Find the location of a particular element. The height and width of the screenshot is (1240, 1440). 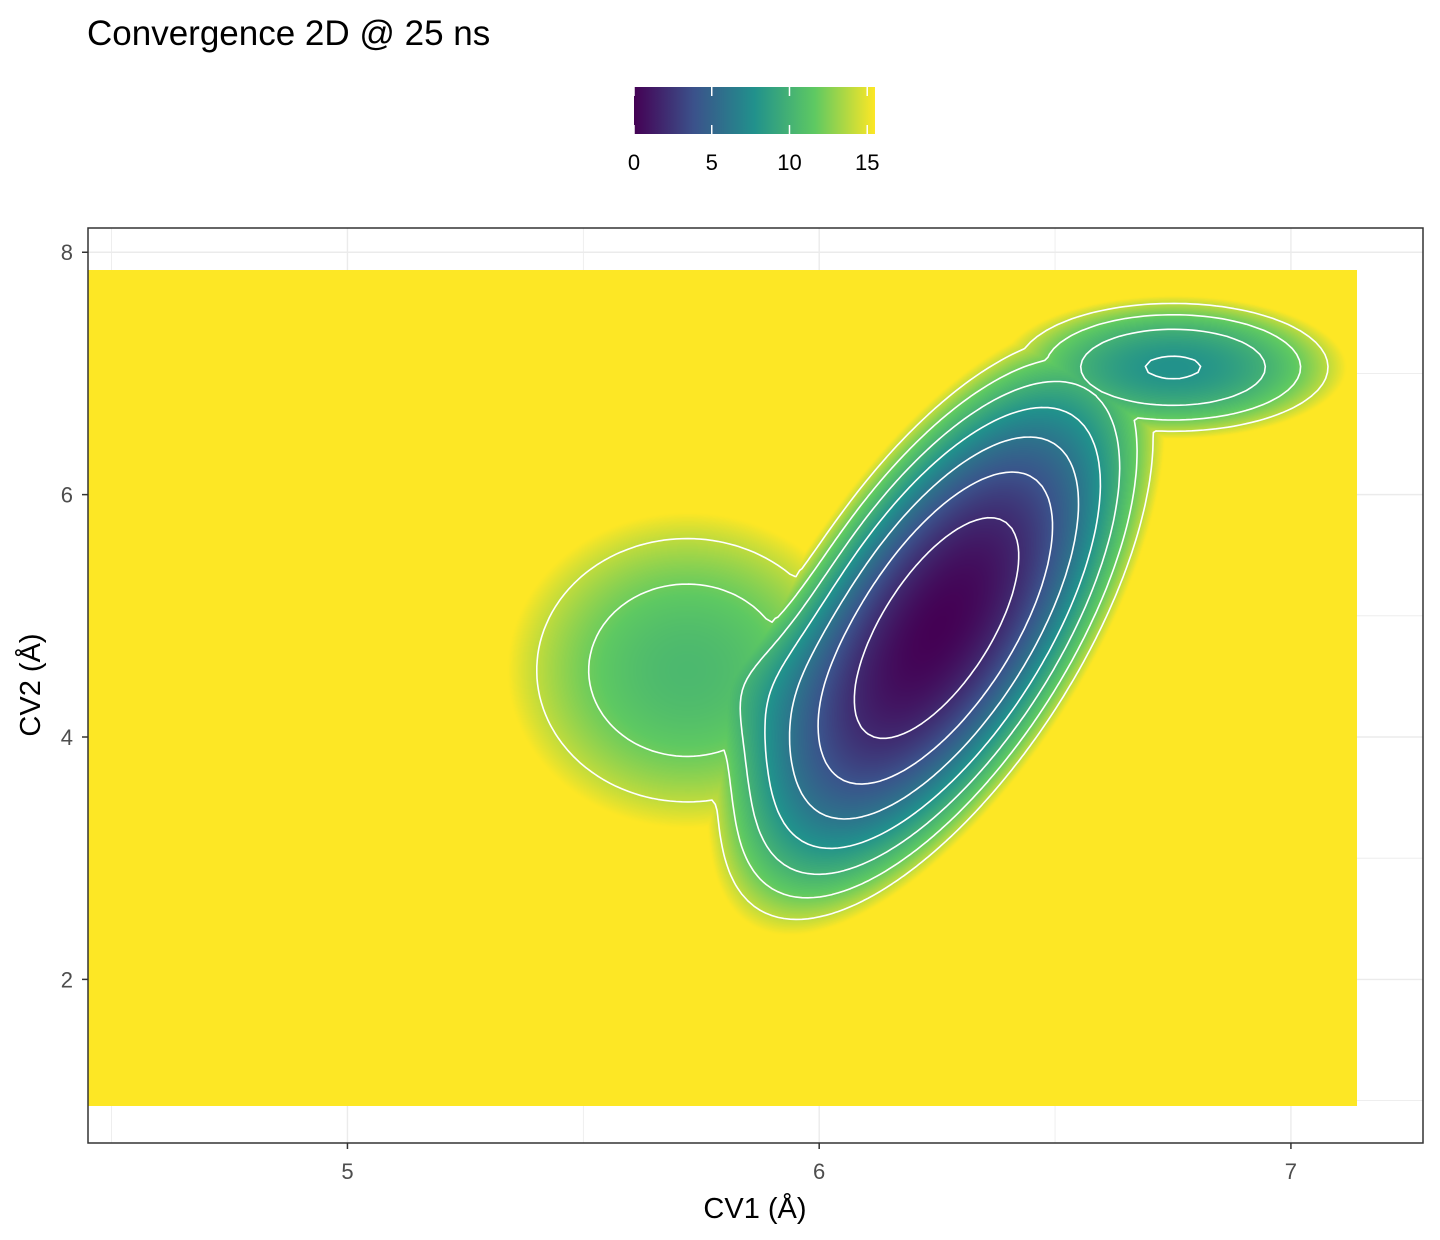

chart-title: Convergence 2D @ 25 ns is located at coordinates (288, 33).